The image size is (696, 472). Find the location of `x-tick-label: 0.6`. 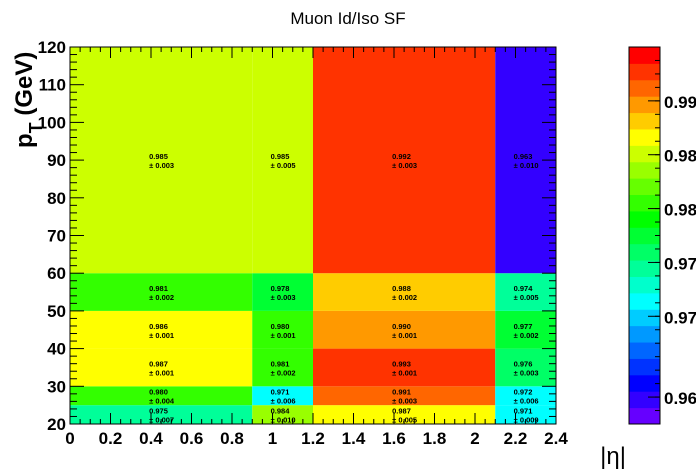

x-tick-label: 0.6 is located at coordinates (192, 438).